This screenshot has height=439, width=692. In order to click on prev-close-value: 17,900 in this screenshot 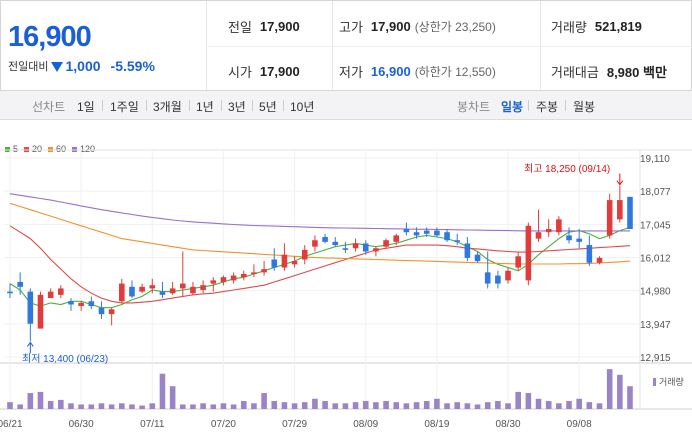, I will do `click(279, 26)`.